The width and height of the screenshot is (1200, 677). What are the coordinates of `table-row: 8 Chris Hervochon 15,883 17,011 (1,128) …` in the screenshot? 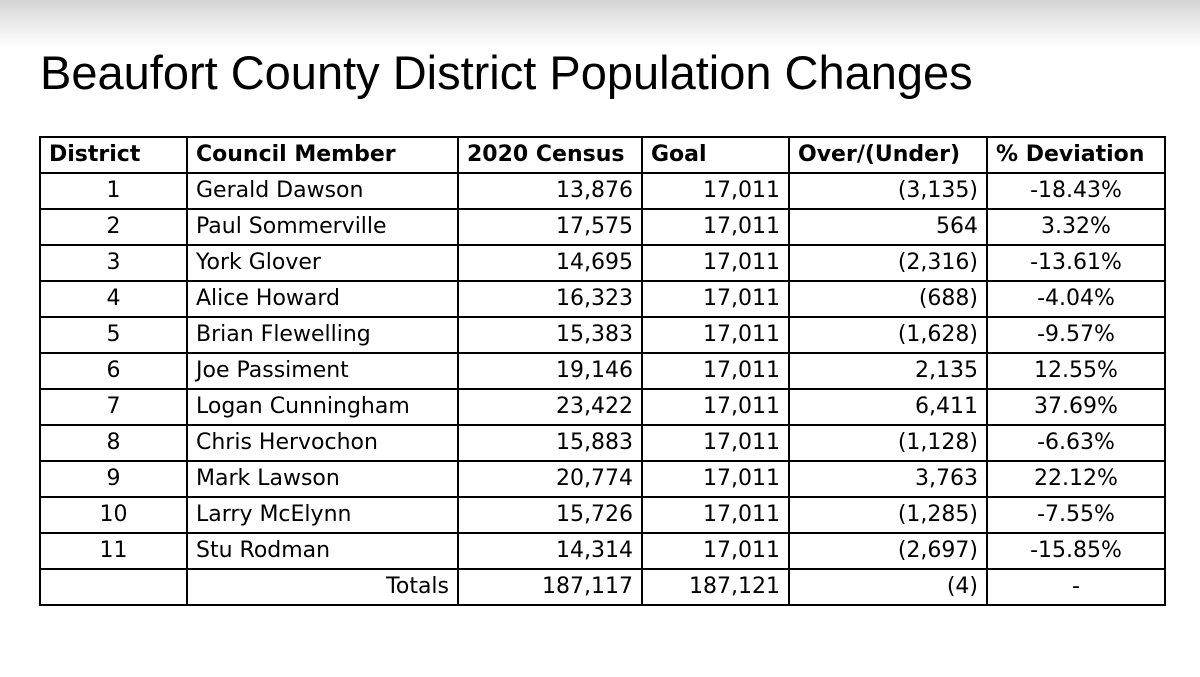 It's located at (602, 443).